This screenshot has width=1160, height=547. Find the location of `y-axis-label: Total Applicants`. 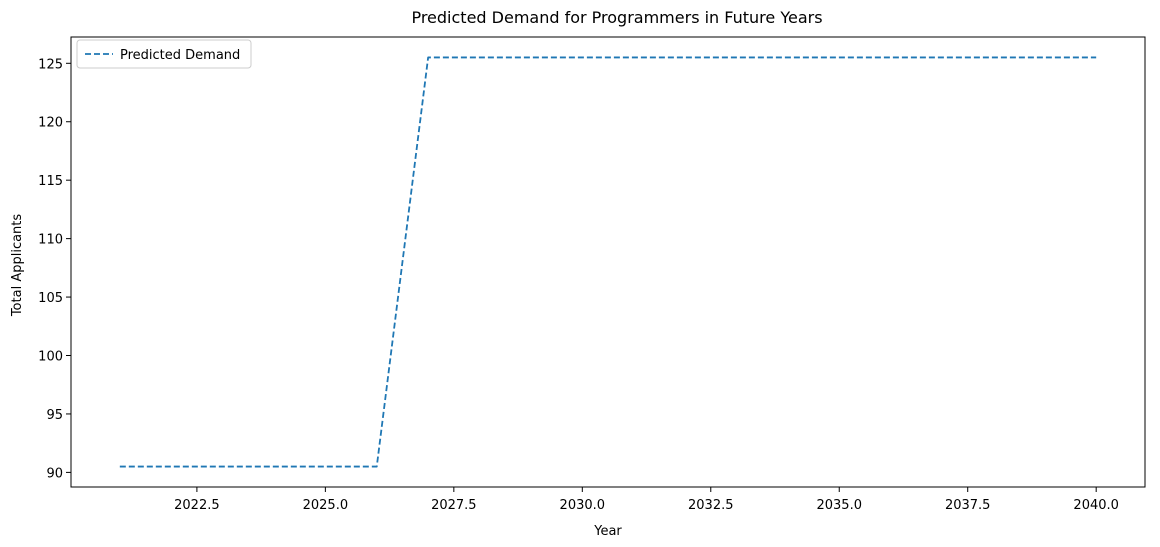

y-axis-label: Total Applicants is located at coordinates (17, 266).